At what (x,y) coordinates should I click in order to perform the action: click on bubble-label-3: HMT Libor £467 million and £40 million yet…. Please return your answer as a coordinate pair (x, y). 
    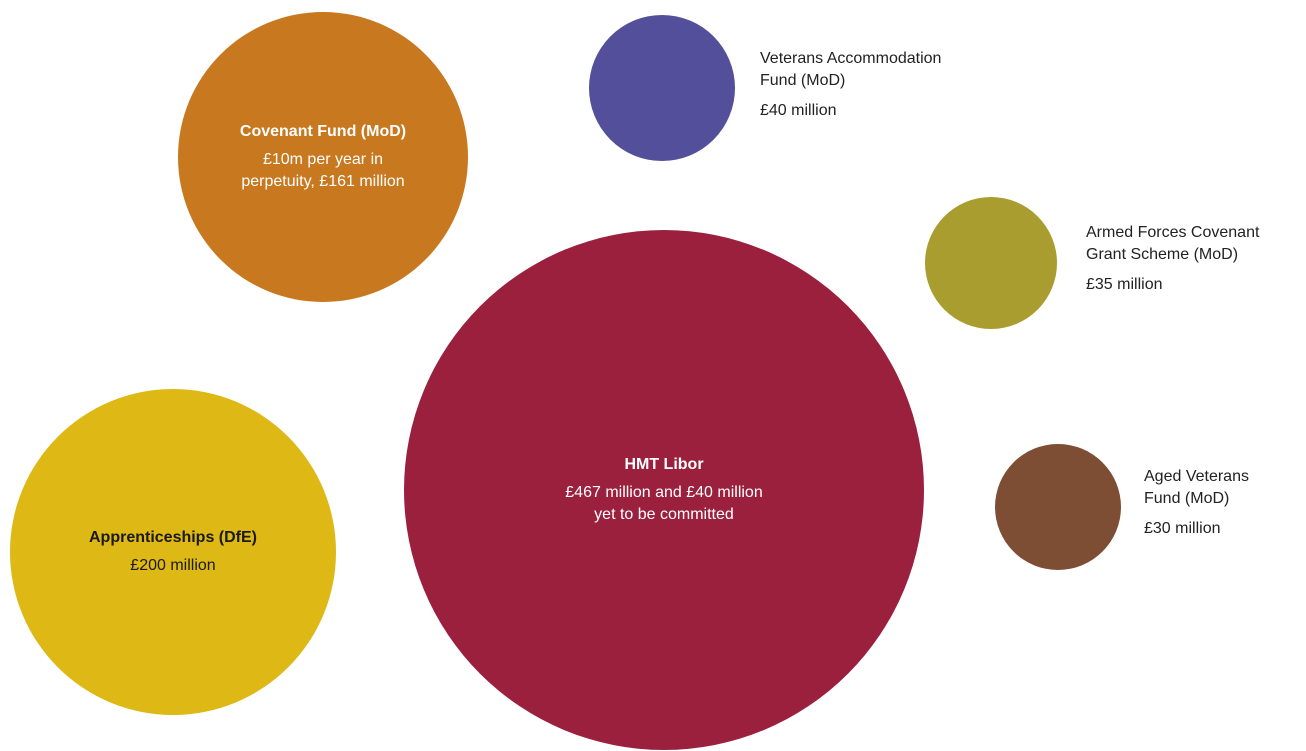
    Looking at the image, I should click on (663, 490).